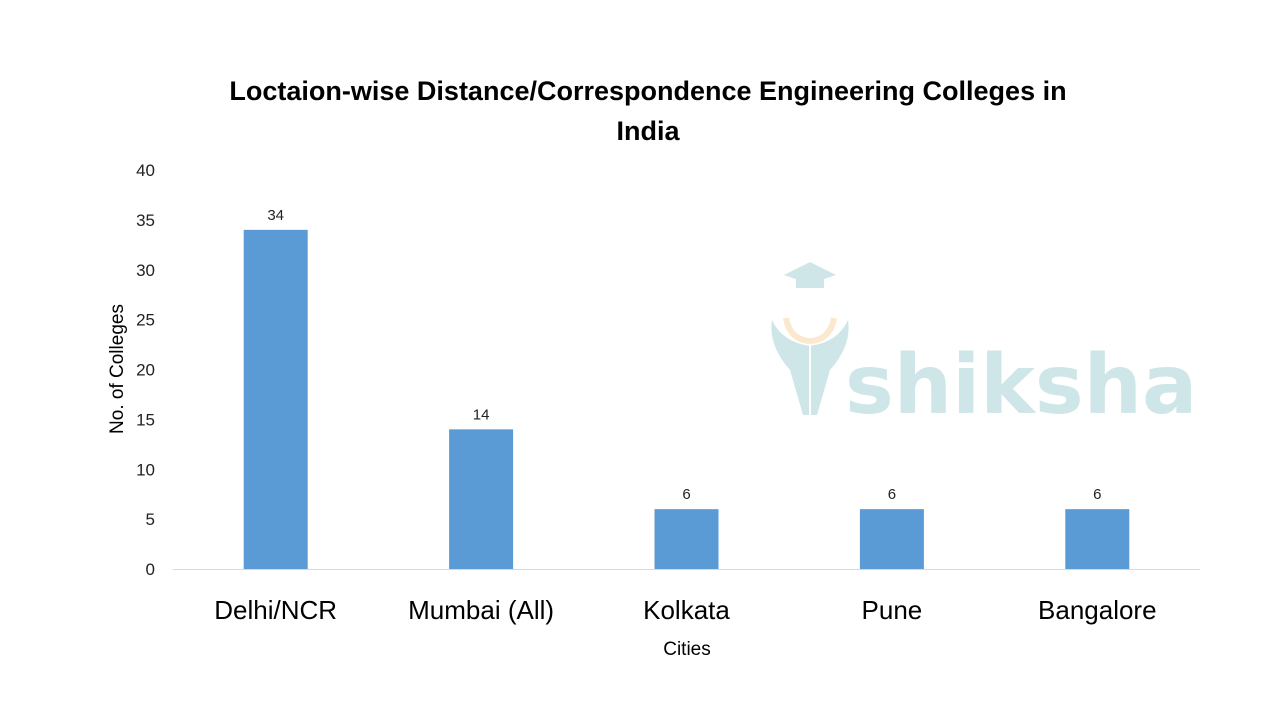  Describe the element at coordinates (275, 215) in the screenshot. I see `data-label: 34` at that location.